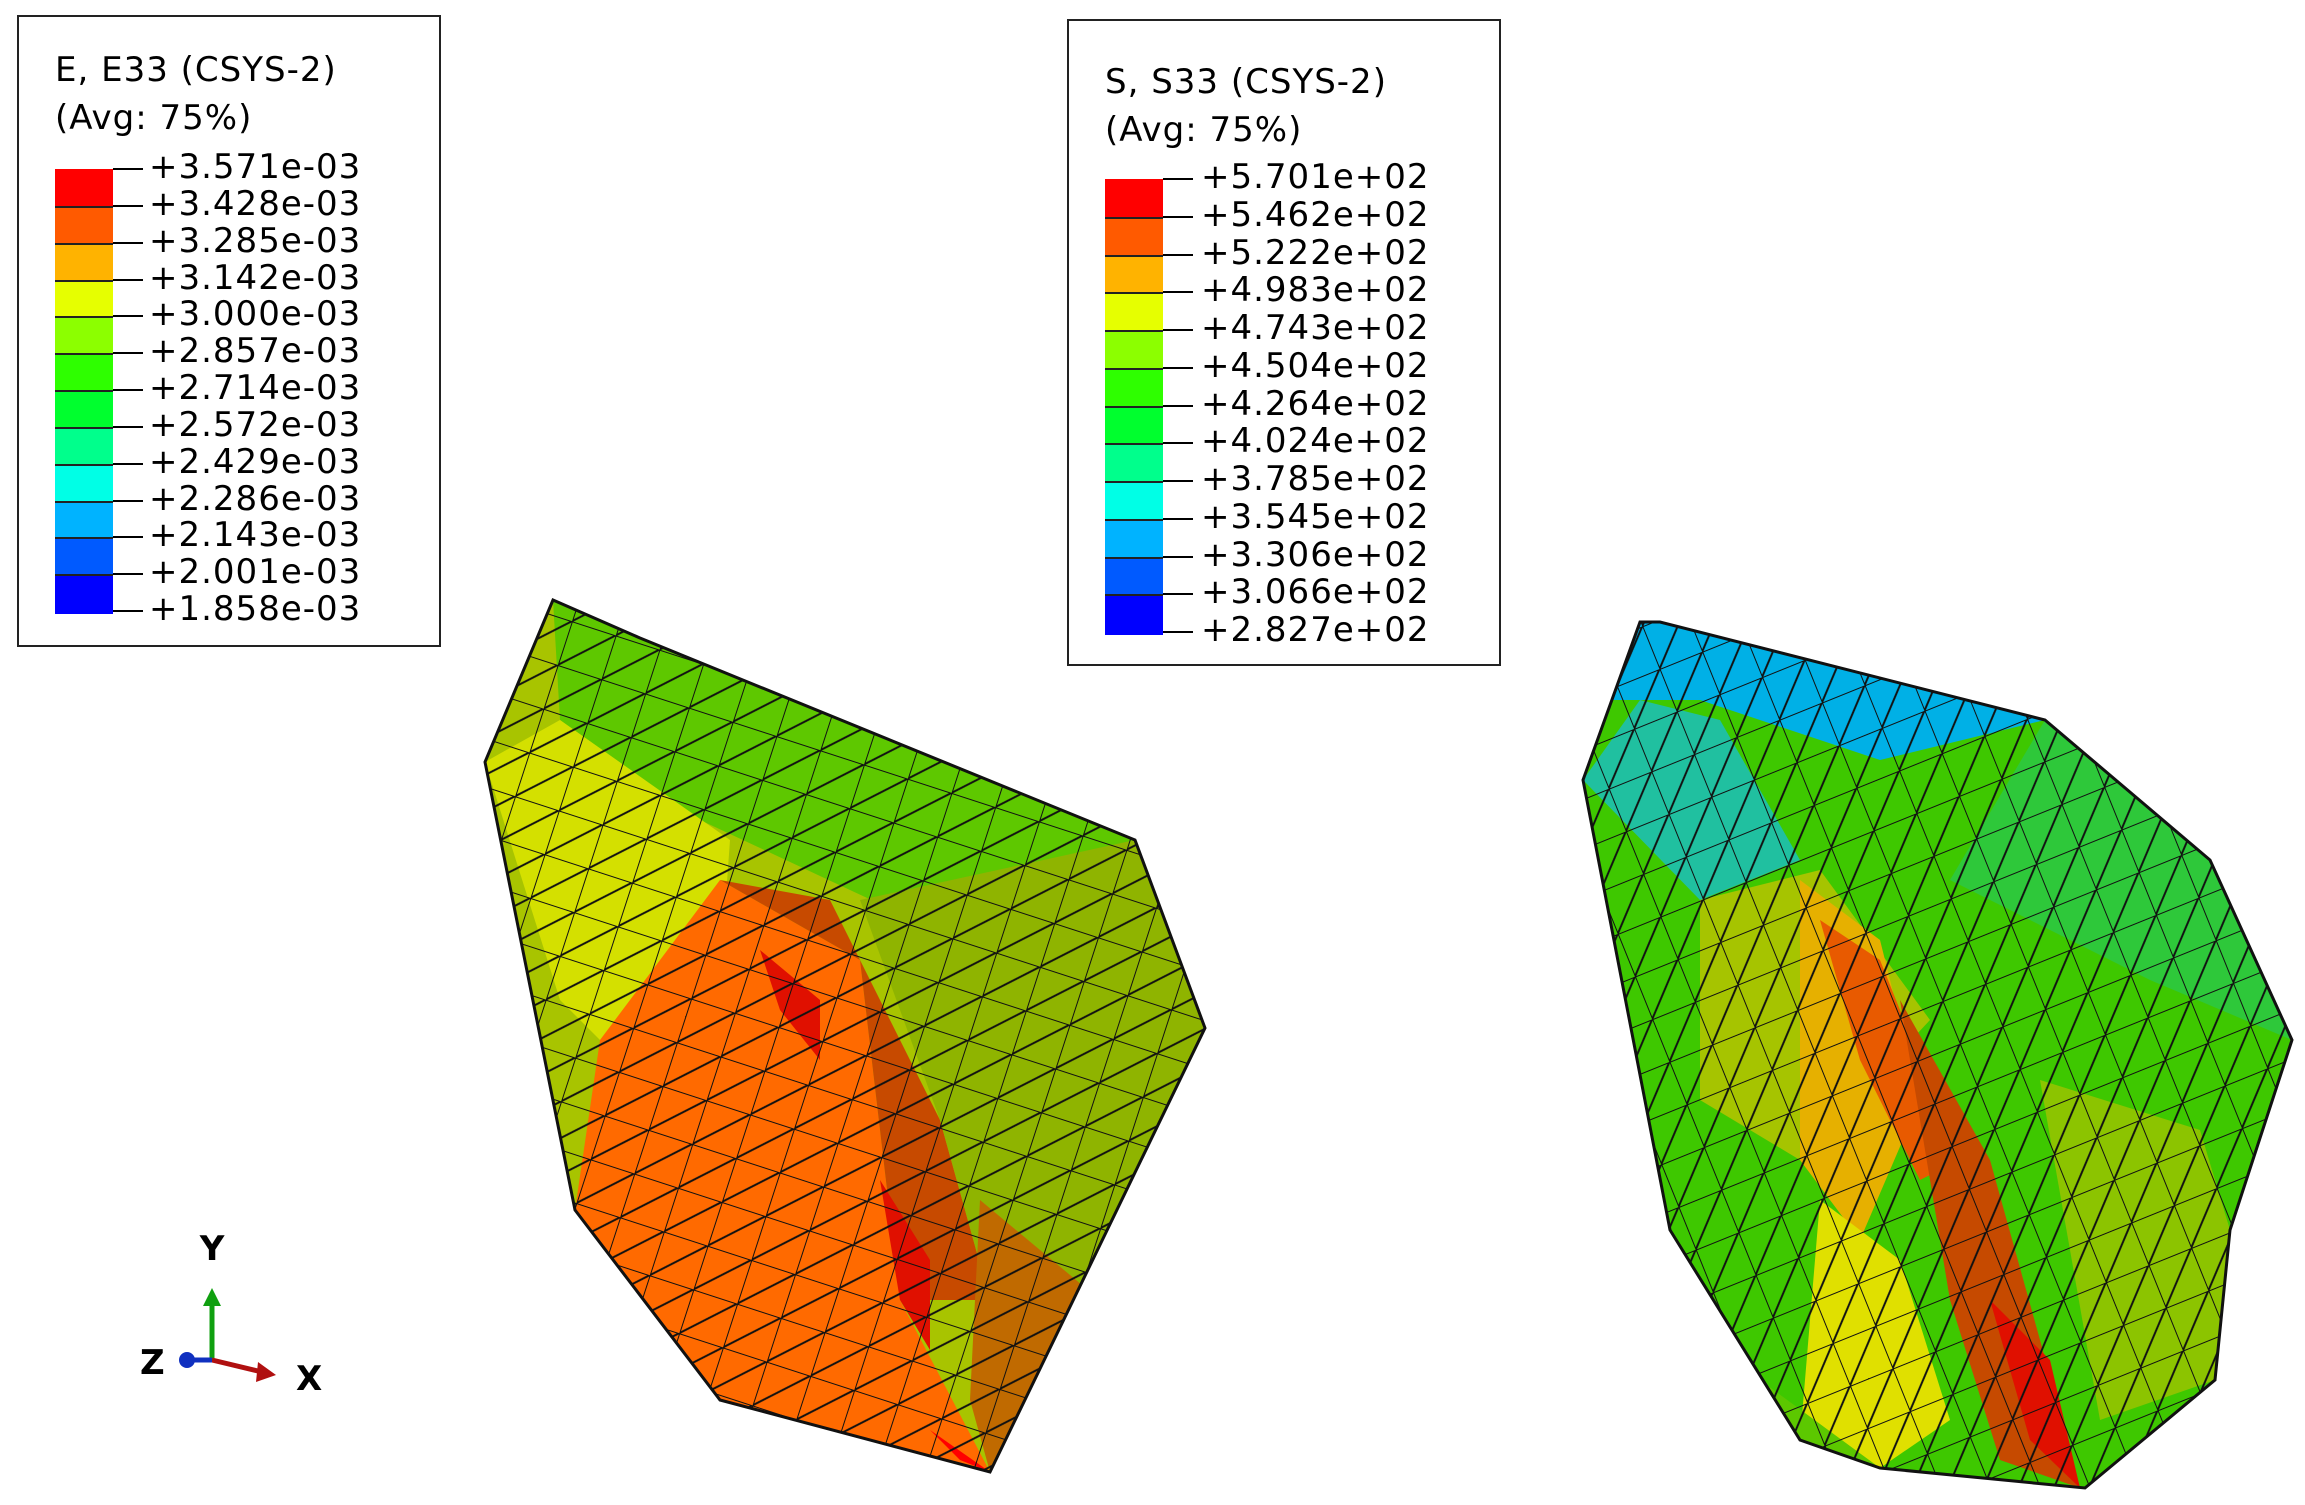  Describe the element at coordinates (196, 70) in the screenshot. I see `legend-title: E, E33 (CSYS-2)` at that location.